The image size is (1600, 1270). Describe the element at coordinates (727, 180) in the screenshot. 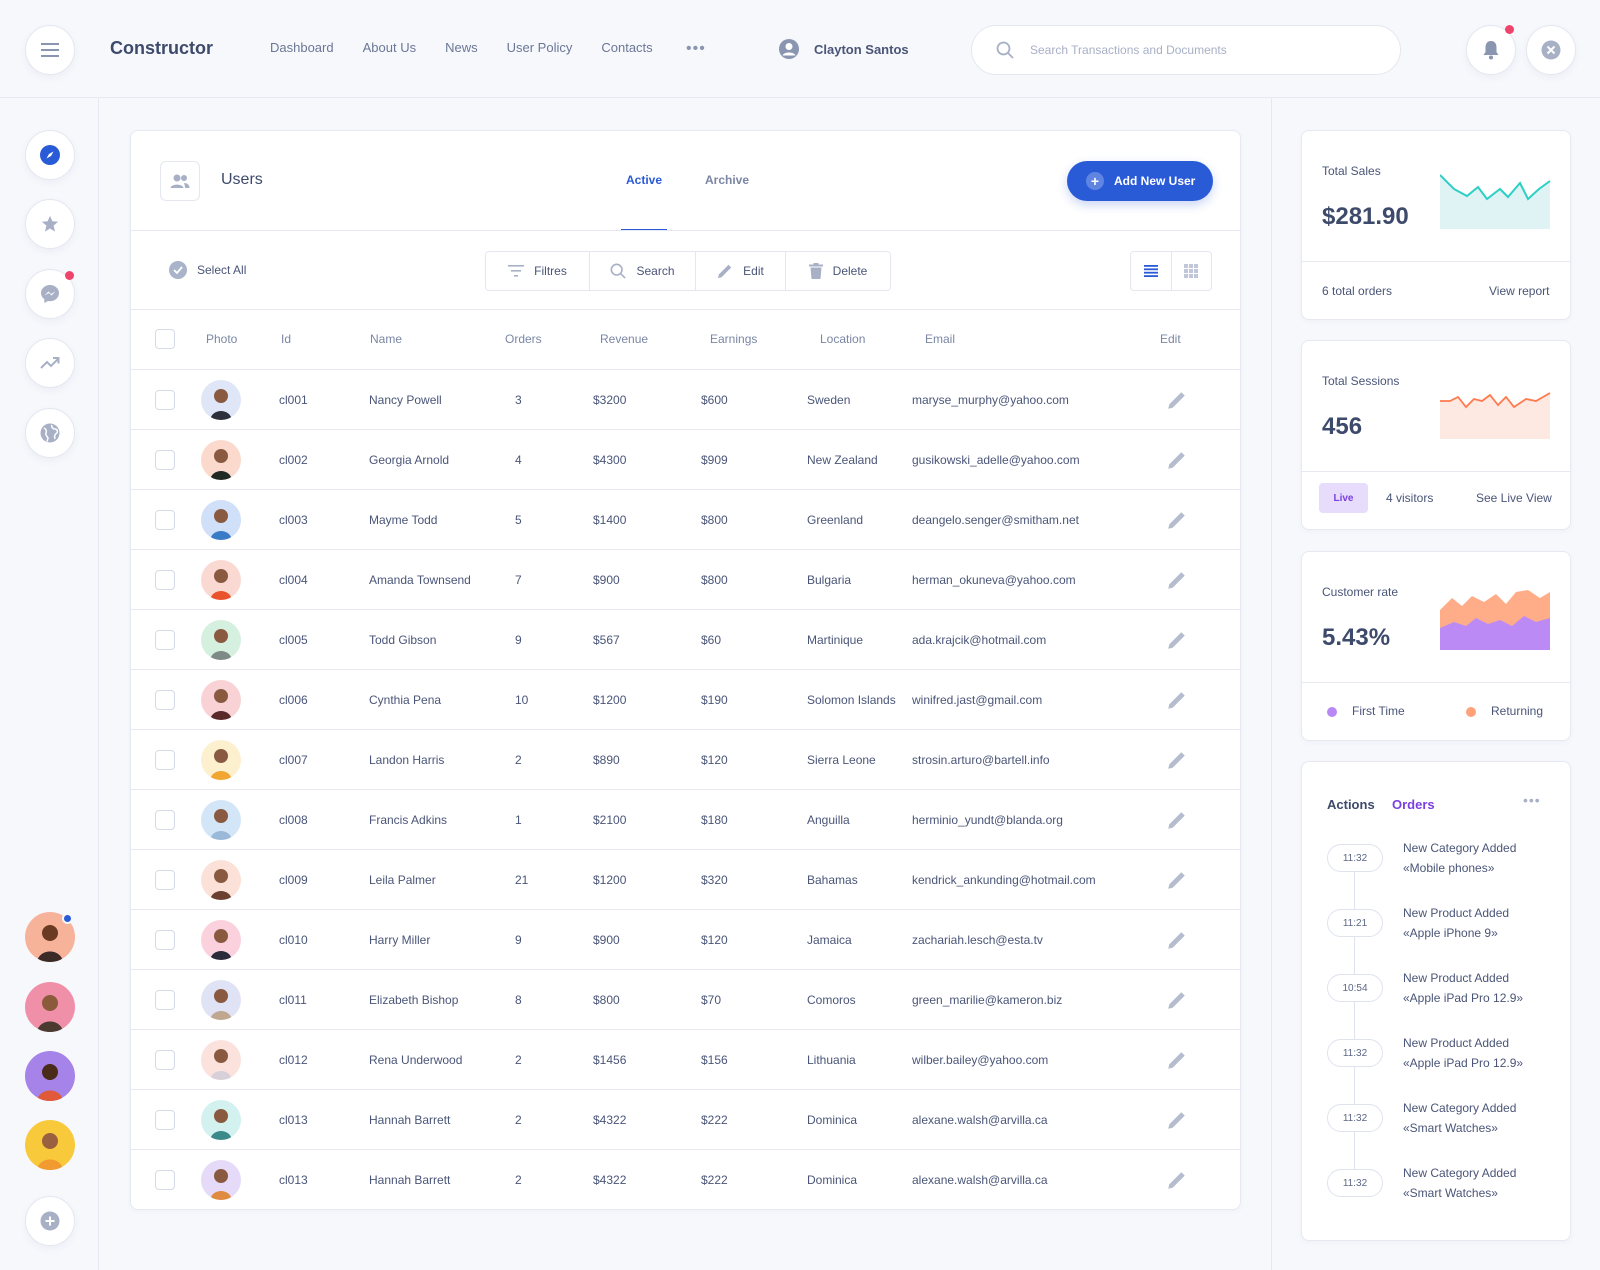

I see `tab-archive: Archive` at that location.